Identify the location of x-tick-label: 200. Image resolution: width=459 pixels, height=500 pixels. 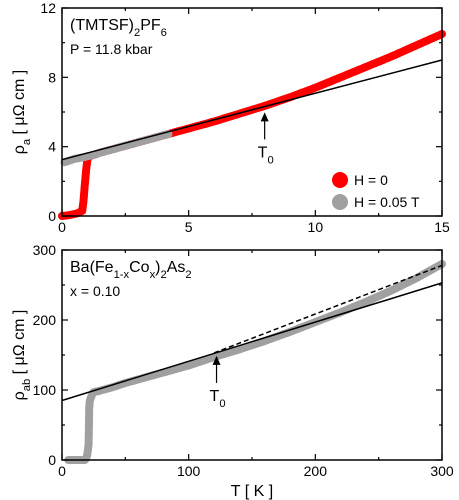
(316, 471).